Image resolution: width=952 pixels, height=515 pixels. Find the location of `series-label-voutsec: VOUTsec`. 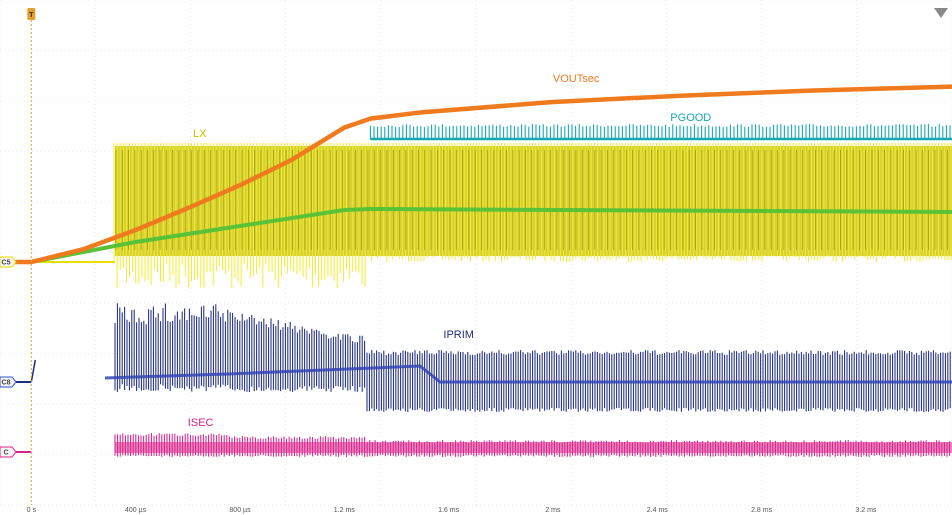

series-label-voutsec: VOUTsec is located at coordinates (576, 79).